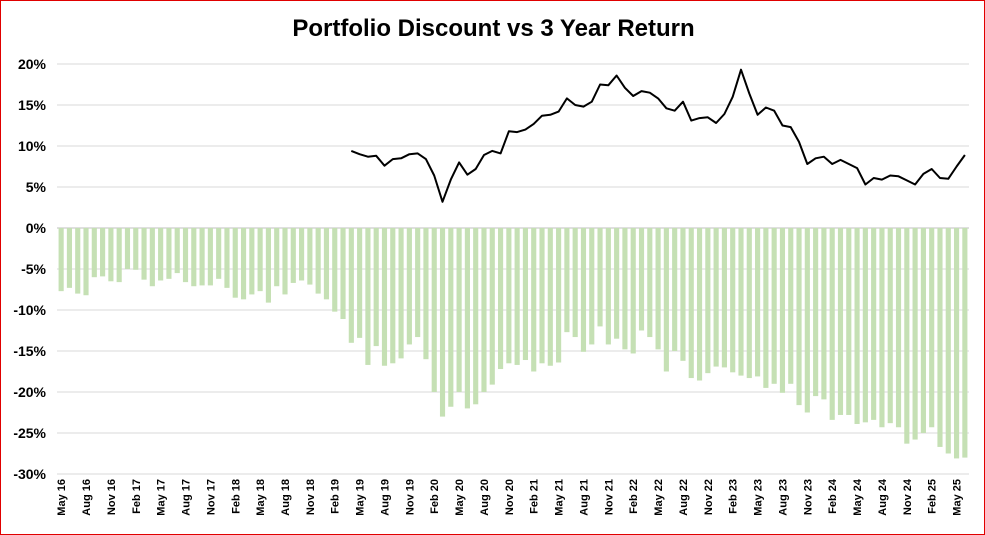  Describe the element at coordinates (493, 28) in the screenshot. I see `chart-title: Portfolio Discount vs 3 Year Return` at that location.